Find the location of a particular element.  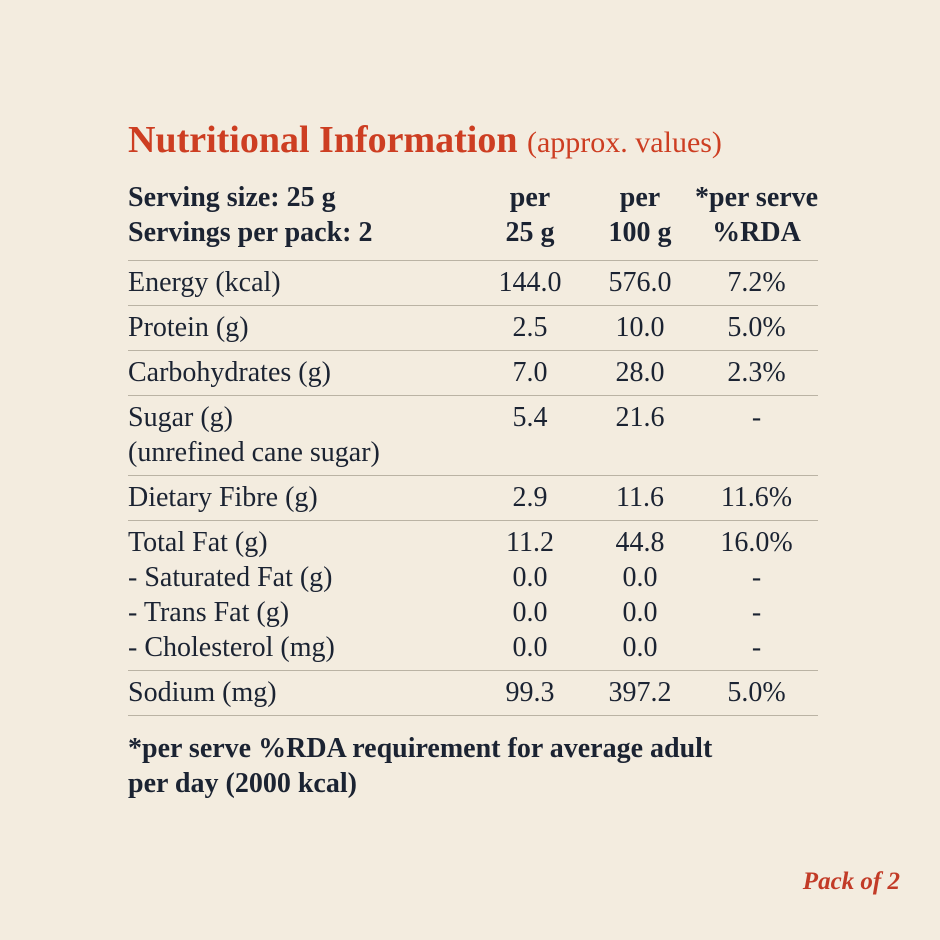

title-approx-values: (approx. values) is located at coordinates (624, 142).